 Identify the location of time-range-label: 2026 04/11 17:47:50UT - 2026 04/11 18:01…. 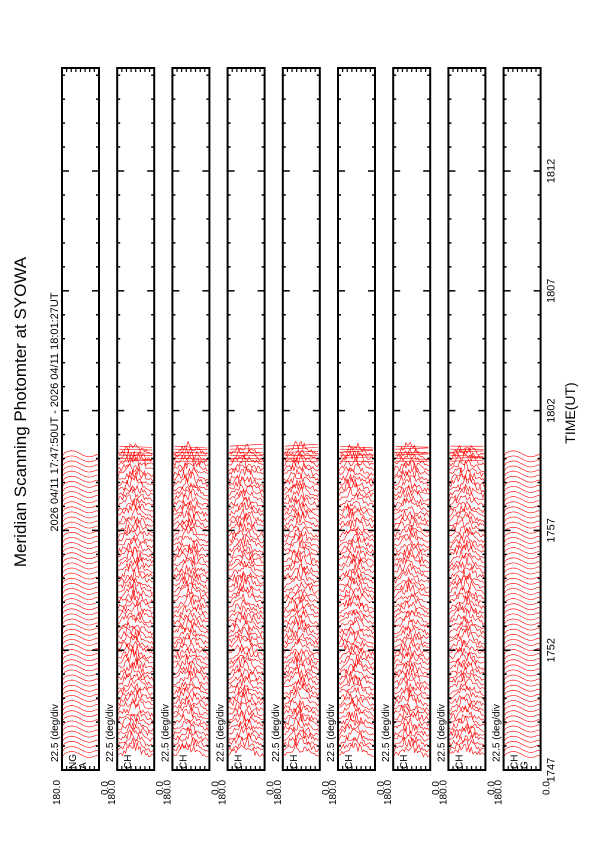
(55, 411).